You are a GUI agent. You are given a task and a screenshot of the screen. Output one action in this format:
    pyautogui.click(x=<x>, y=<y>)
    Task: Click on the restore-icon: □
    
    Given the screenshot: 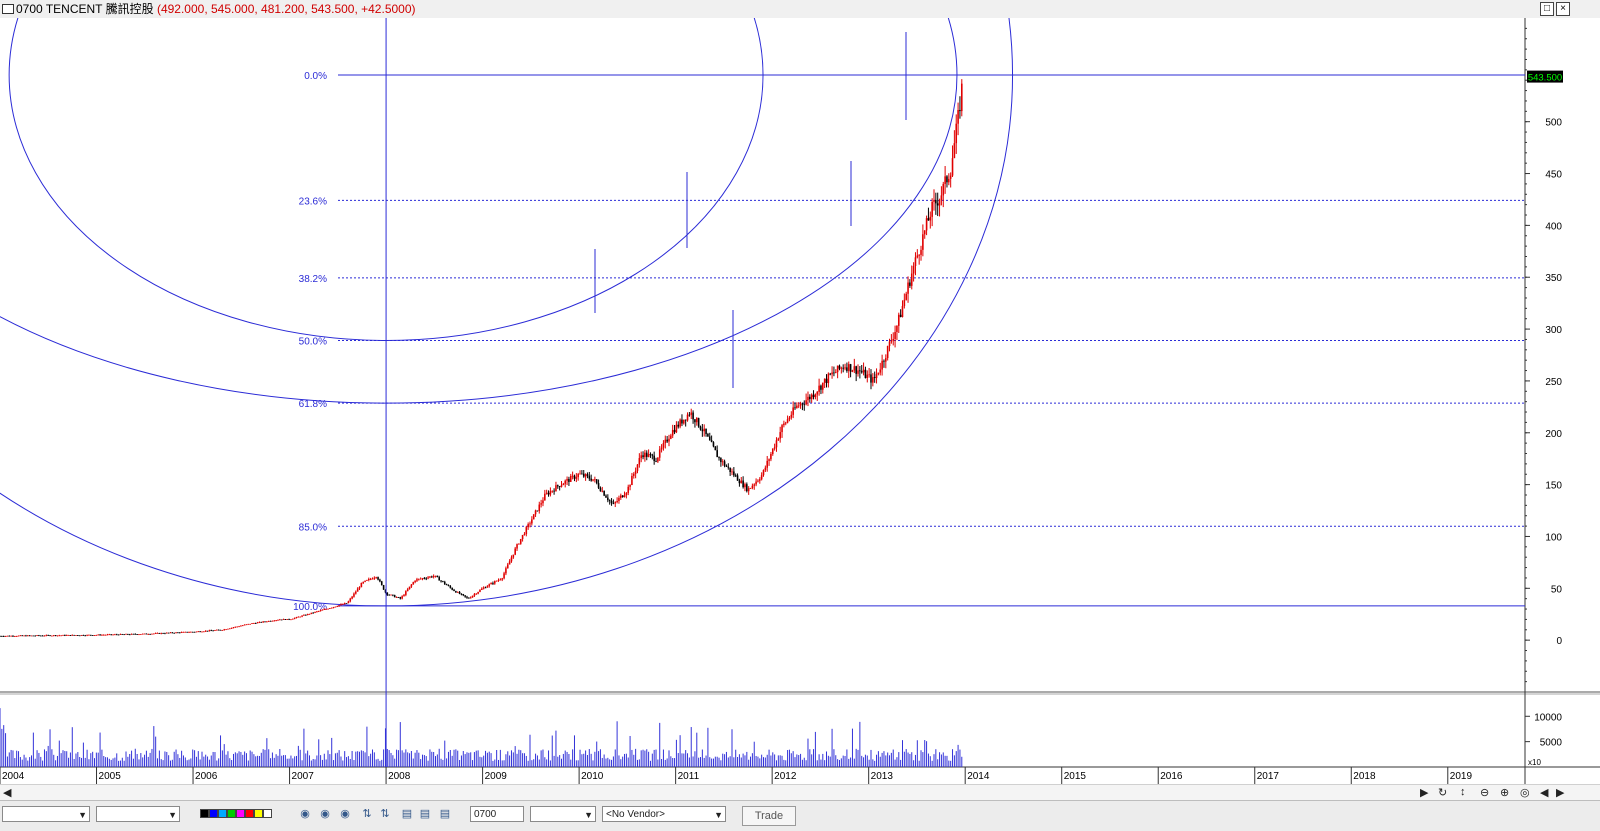 What is the action you would take?
    pyautogui.click(x=1547, y=9)
    